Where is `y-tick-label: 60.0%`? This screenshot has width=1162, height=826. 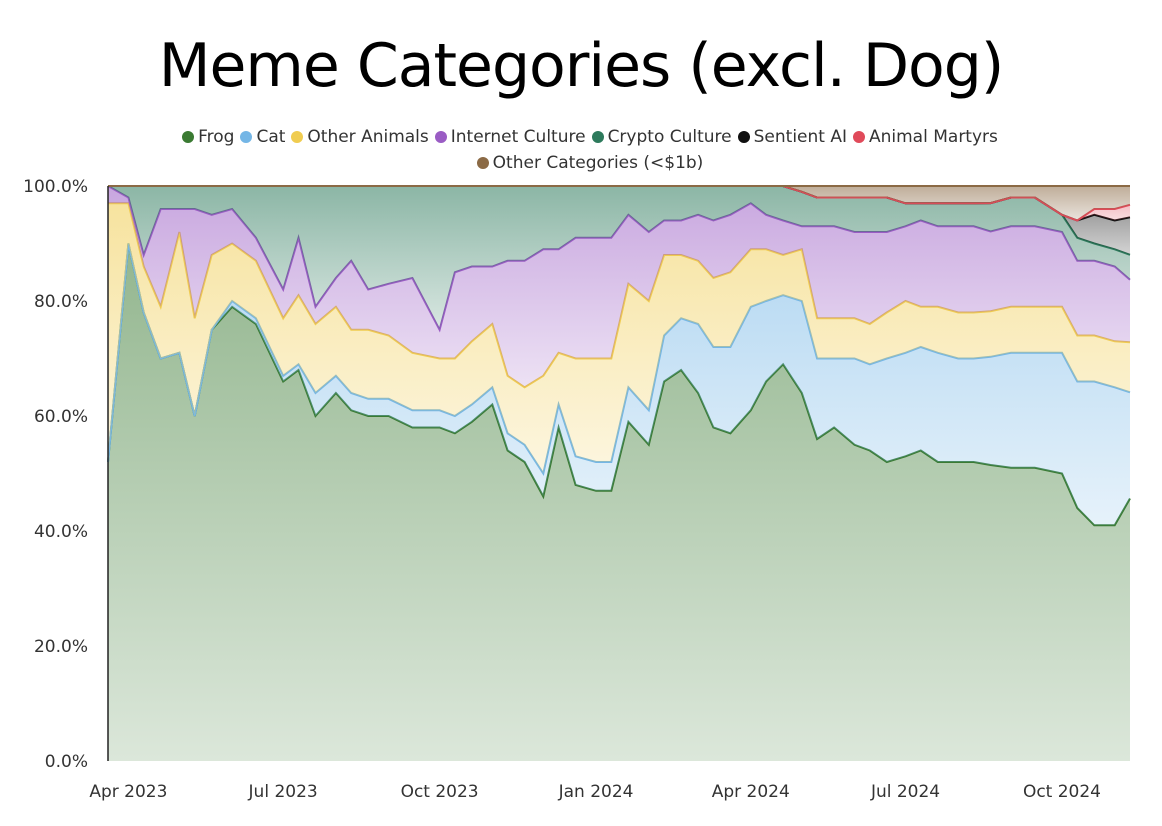 y-tick-label: 60.0% is located at coordinates (61, 417).